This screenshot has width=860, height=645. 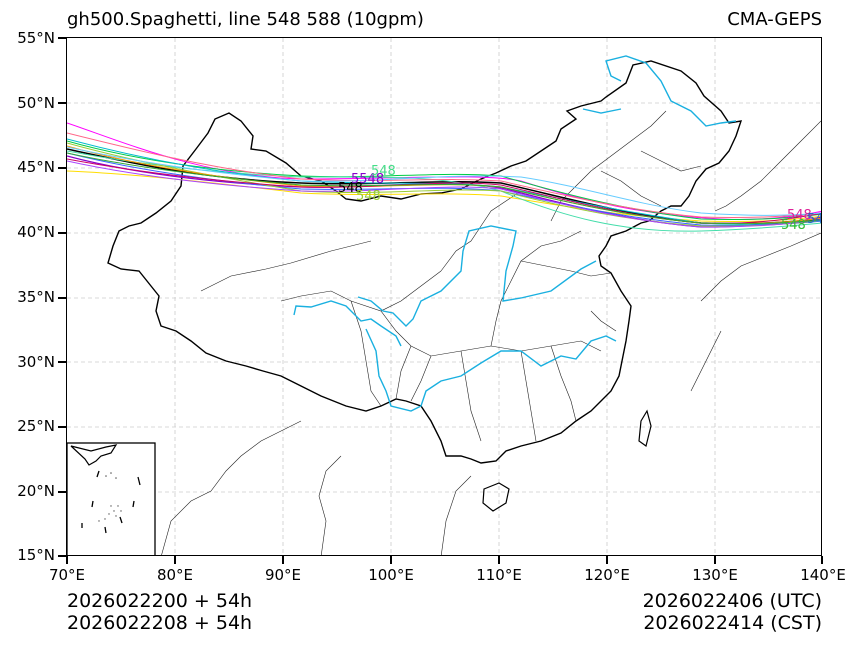 I want to click on lon-label-80: 80°E, so click(x=175, y=575).